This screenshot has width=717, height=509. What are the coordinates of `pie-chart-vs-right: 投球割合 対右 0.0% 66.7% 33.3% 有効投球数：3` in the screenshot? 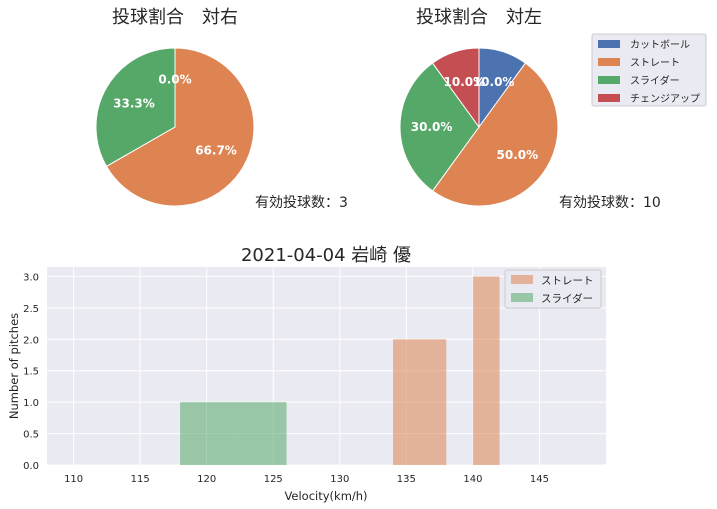 It's located at (221, 109).